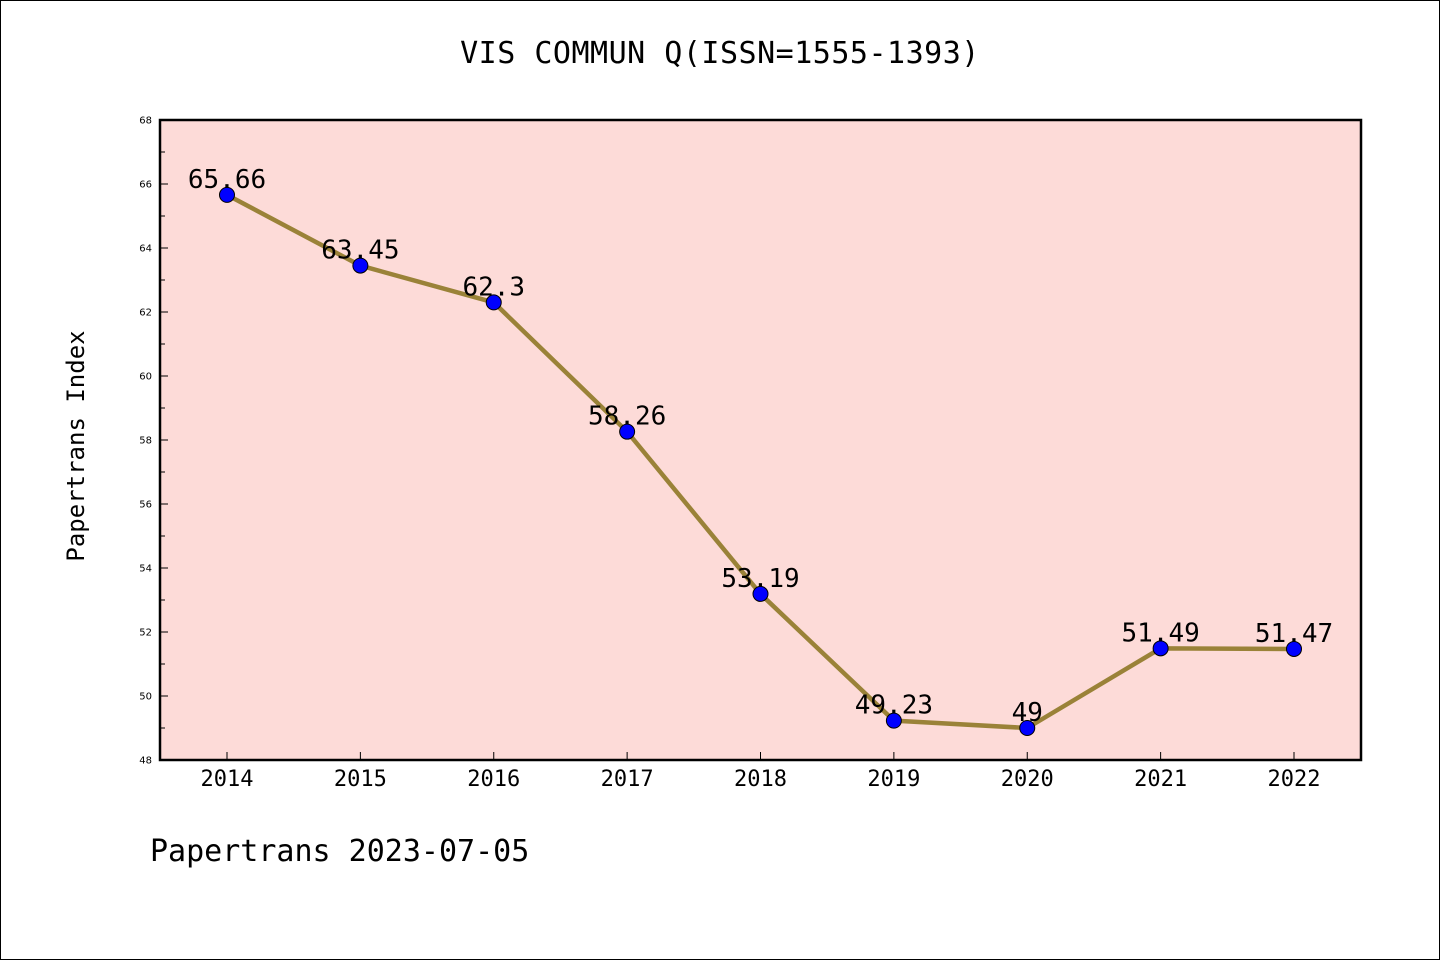 The height and width of the screenshot is (960, 1440). What do you see at coordinates (227, 779) in the screenshot?
I see `x-tick-label: 2014` at bounding box center [227, 779].